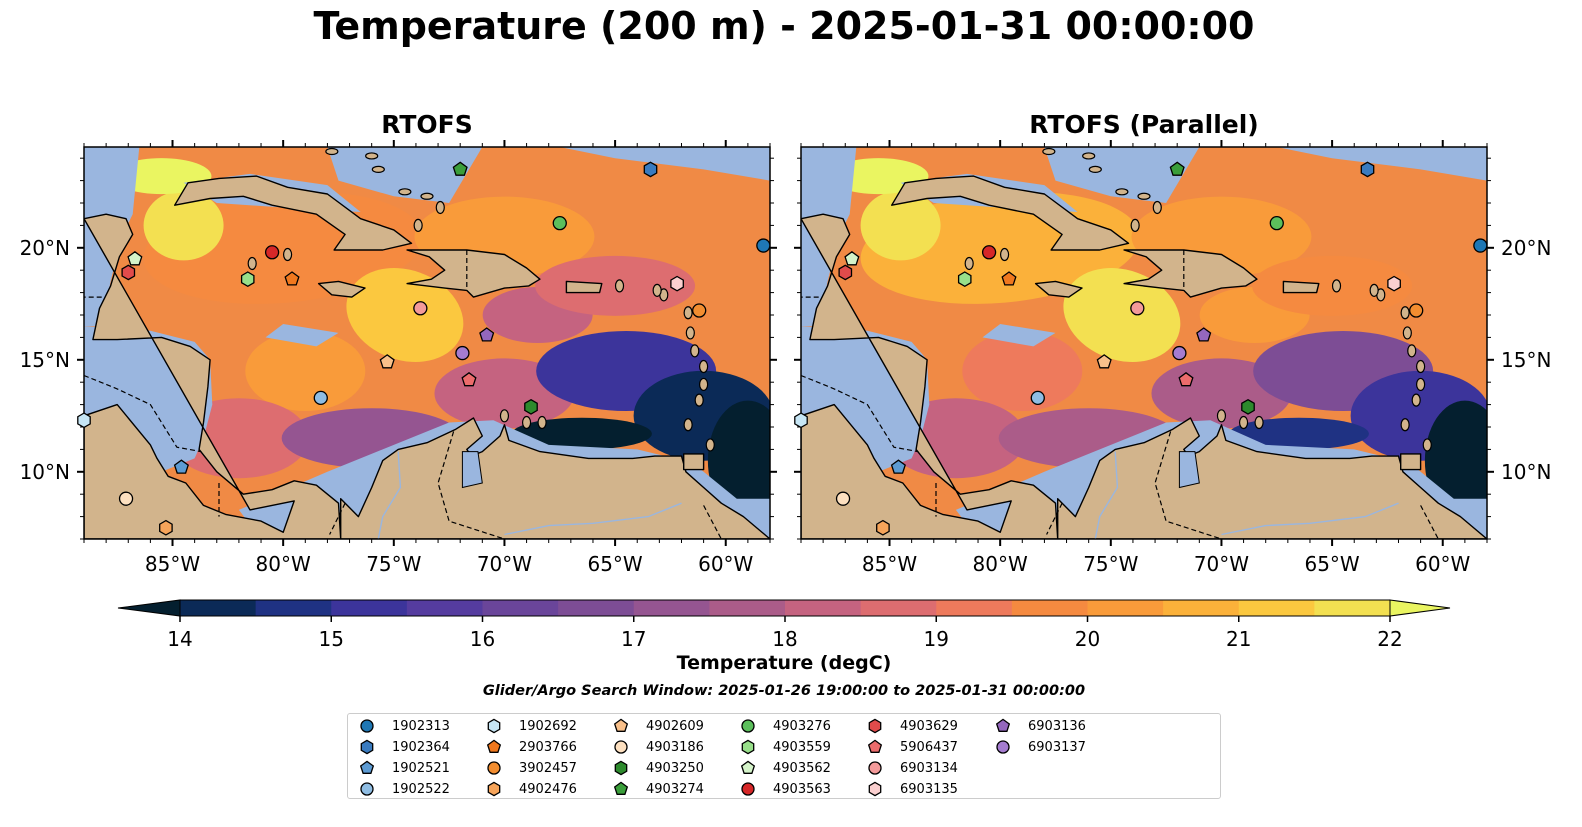 The image size is (1582, 827). What do you see at coordinates (531, 768) in the screenshot?
I see `legend-entry-3902457: 3902457` at bounding box center [531, 768].